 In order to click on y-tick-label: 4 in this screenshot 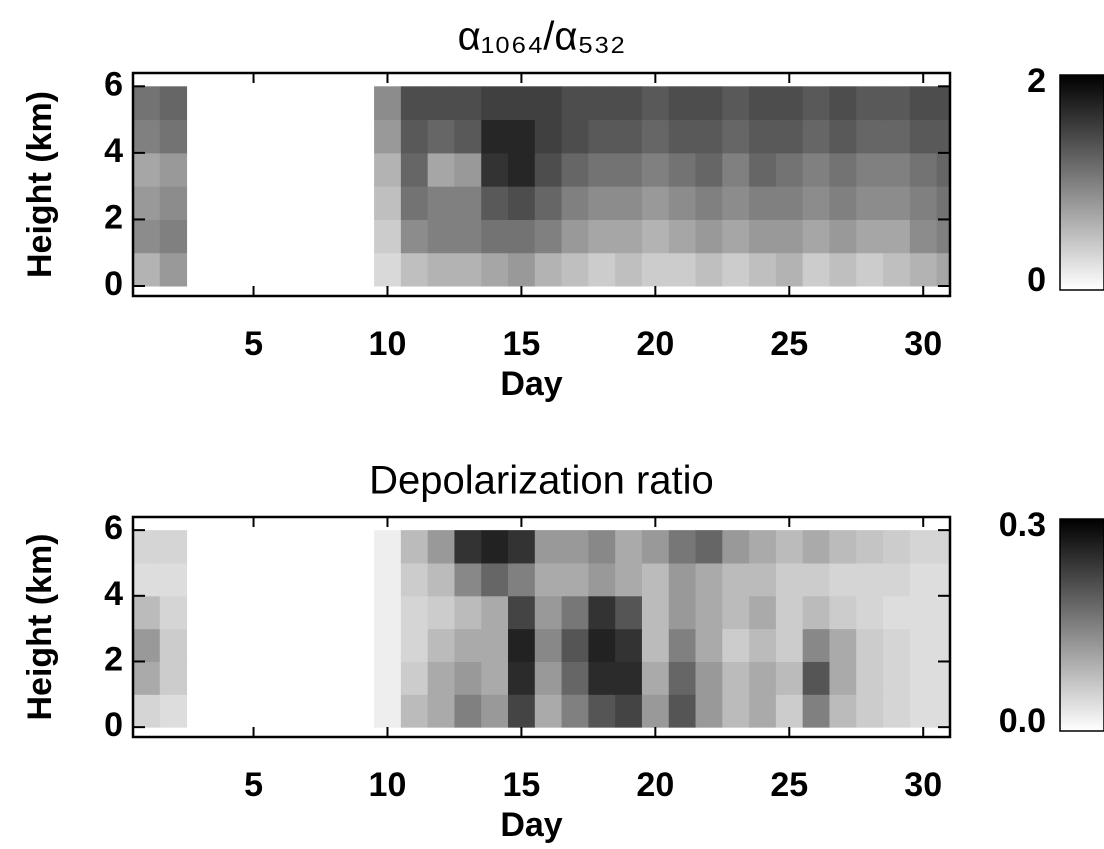, I will do `click(113, 151)`.